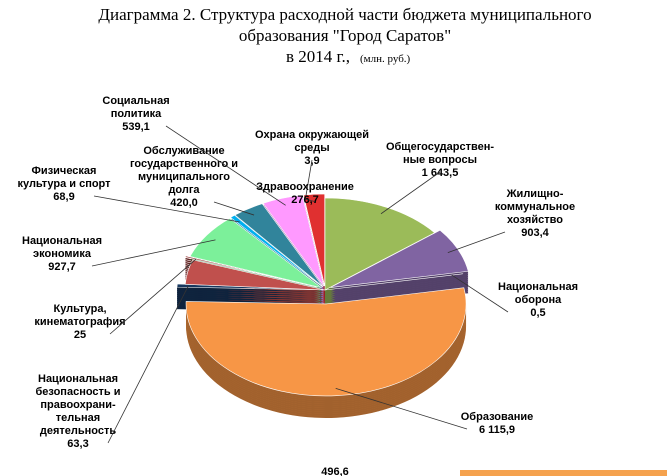 The width and height of the screenshot is (667, 476). Describe the element at coordinates (497, 430) in the screenshot. I see `value-label: 6 115,9` at that location.